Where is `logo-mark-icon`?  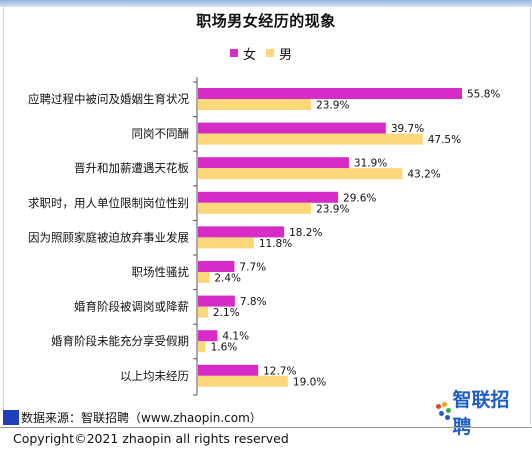 logo-mark-icon is located at coordinates (443, 412).